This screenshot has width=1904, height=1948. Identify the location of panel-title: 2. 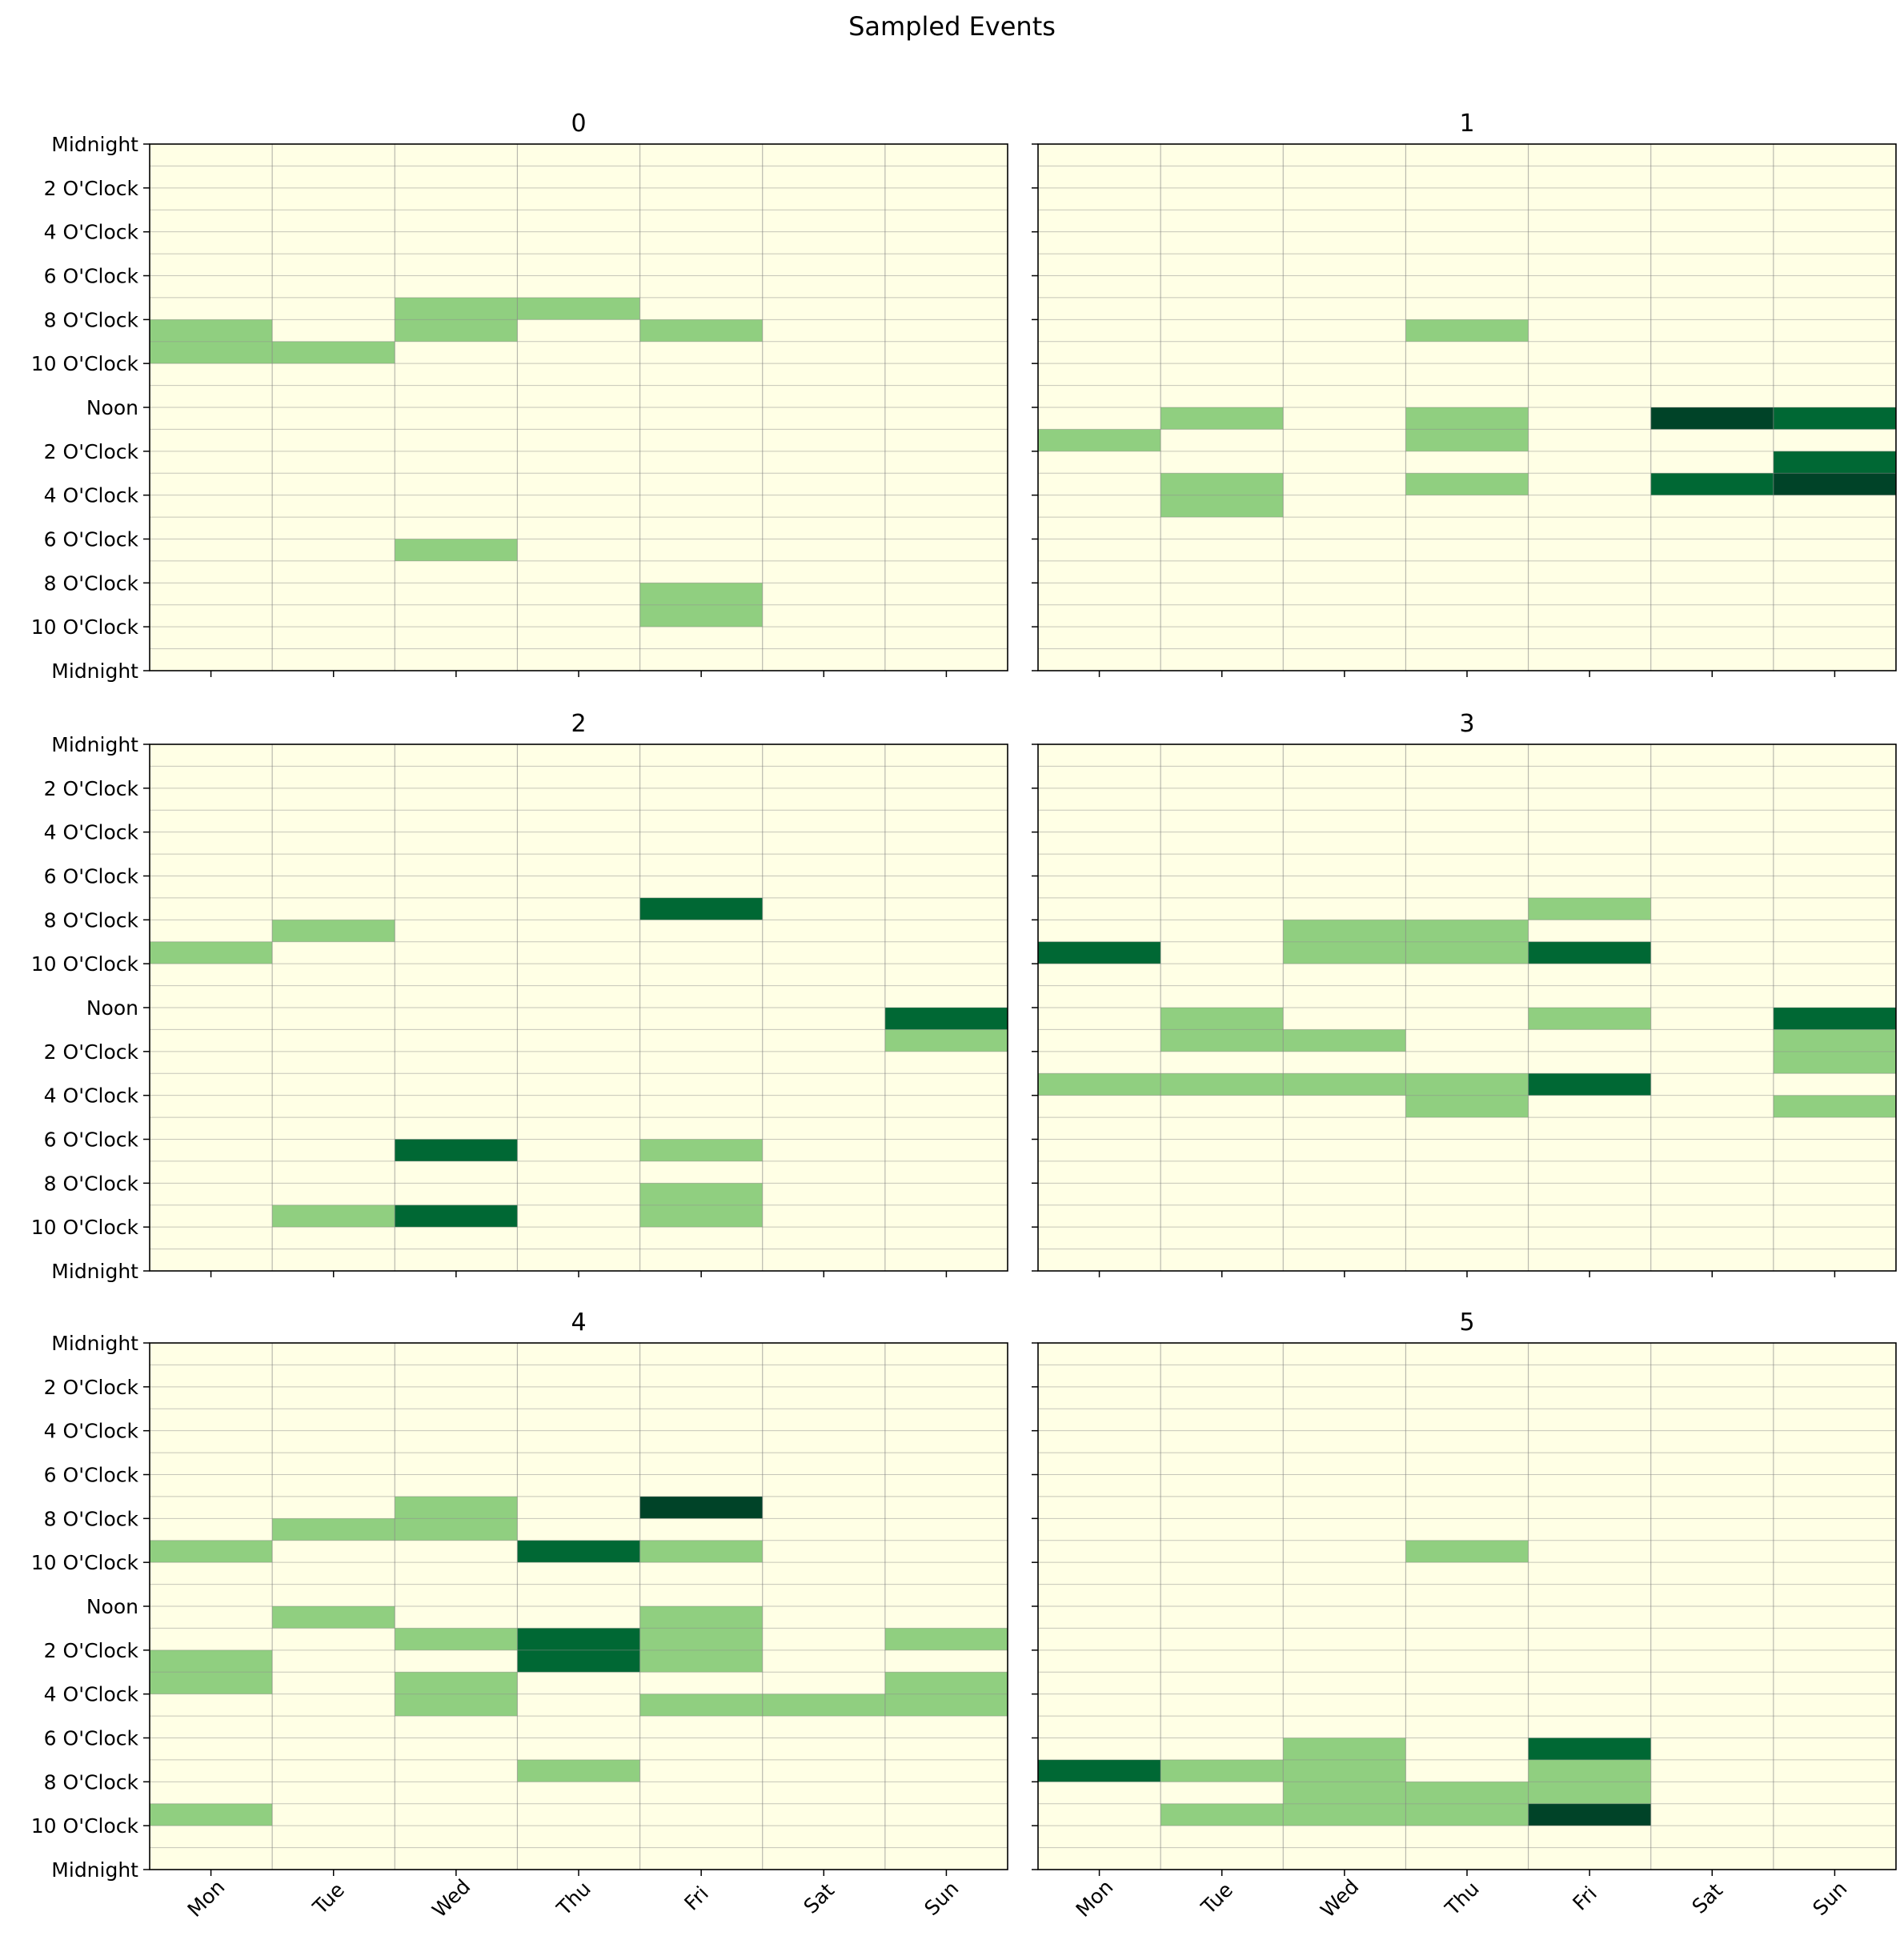
(578, 724).